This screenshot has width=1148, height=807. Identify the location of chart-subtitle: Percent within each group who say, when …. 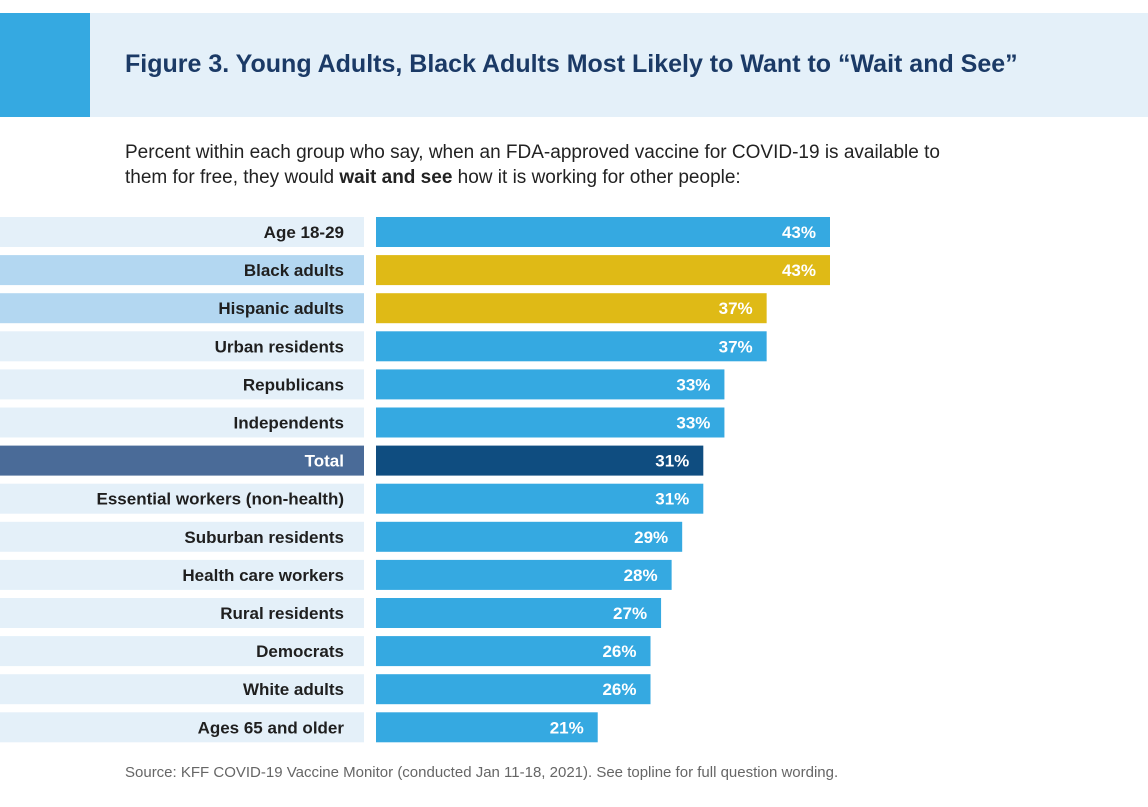
(555, 165).